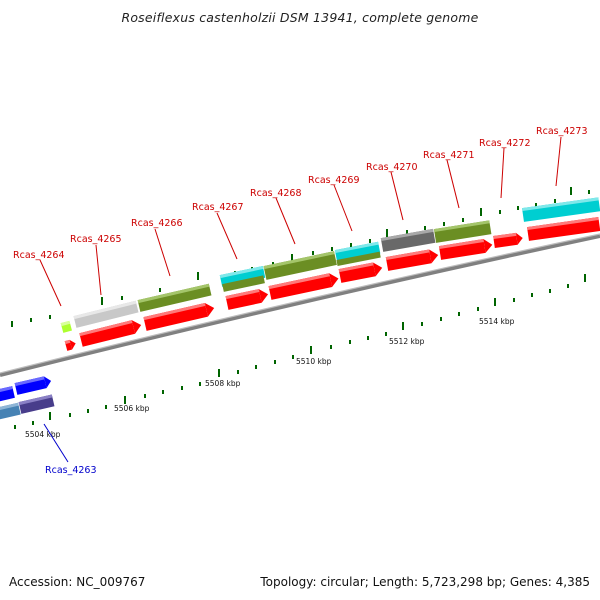 The image size is (600, 600). I want to click on position-label: 5512 kbp, so click(407, 341).